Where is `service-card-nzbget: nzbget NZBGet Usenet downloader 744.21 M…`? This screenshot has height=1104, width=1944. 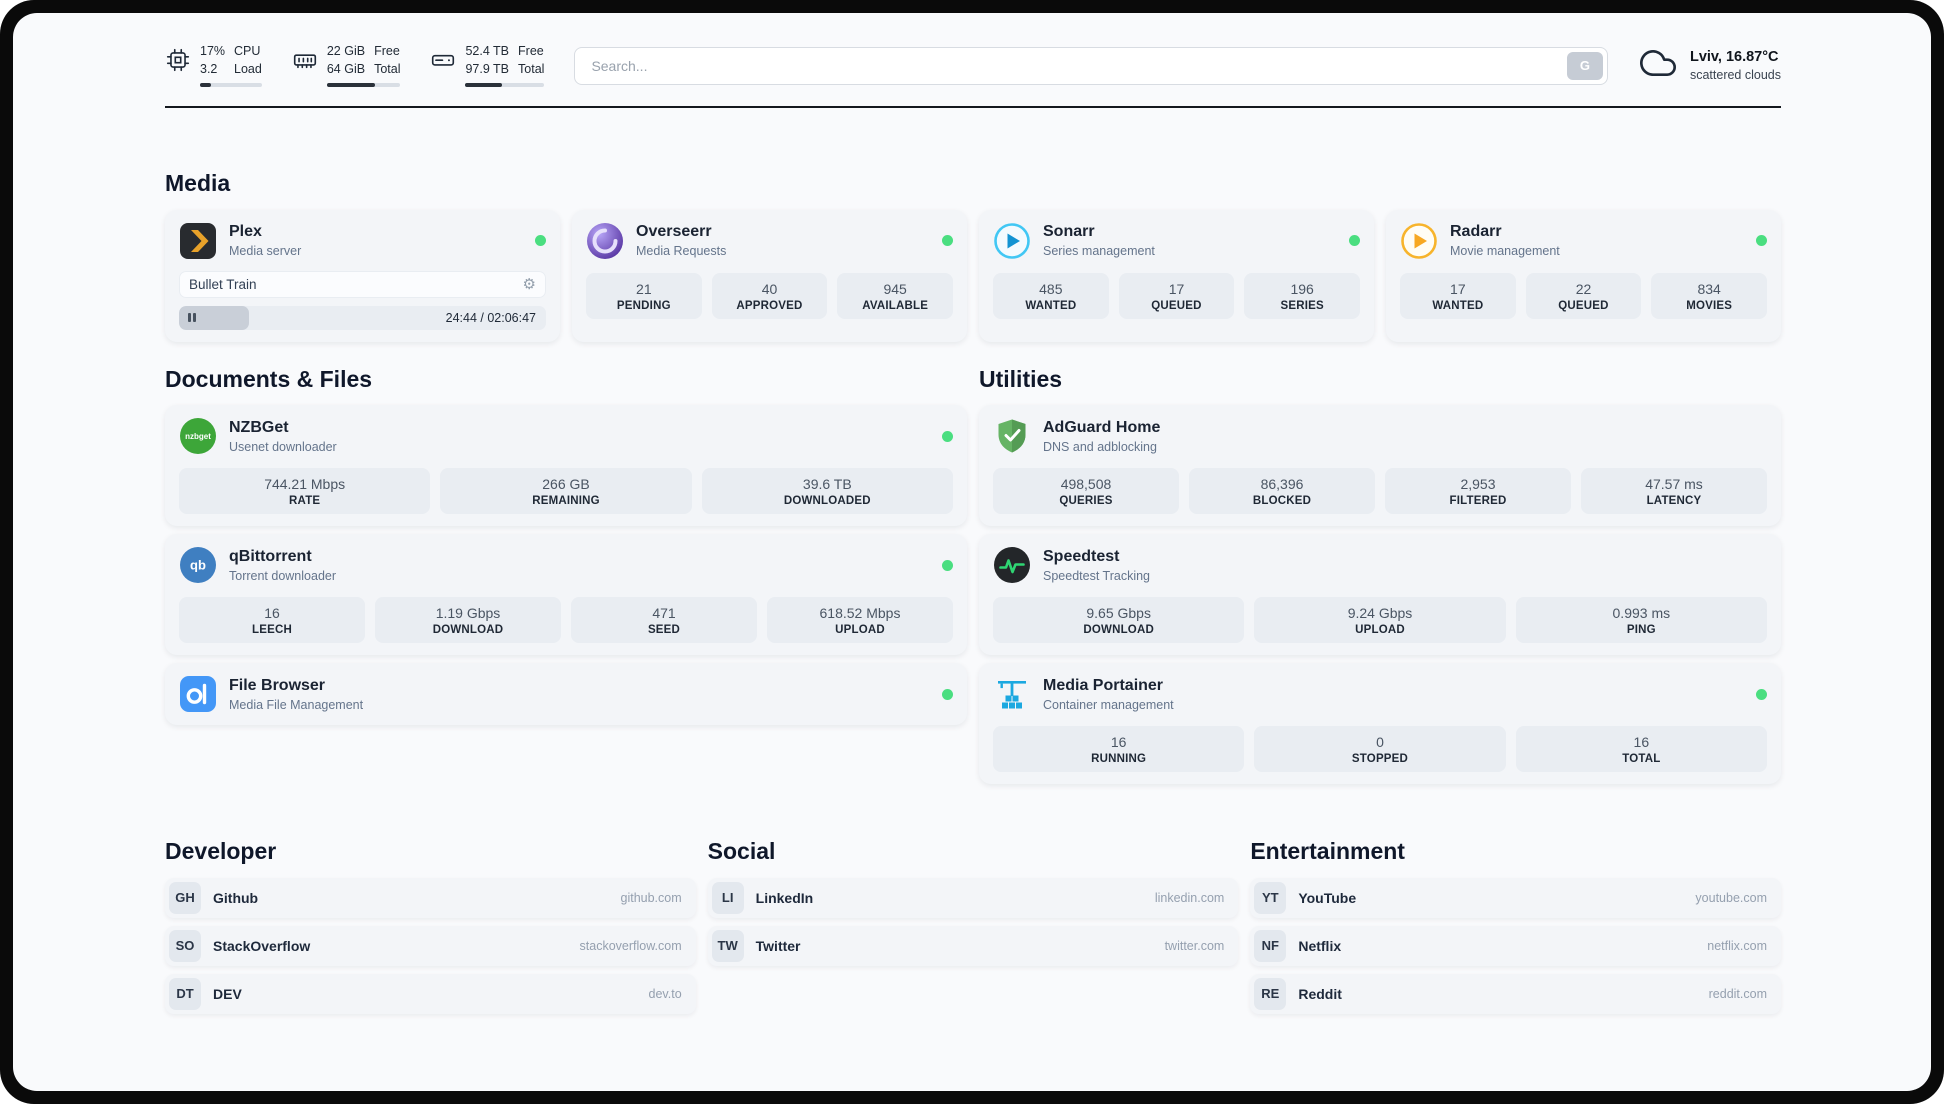
service-card-nzbget: nzbget NZBGet Usenet downloader 744.21 M… is located at coordinates (566, 466).